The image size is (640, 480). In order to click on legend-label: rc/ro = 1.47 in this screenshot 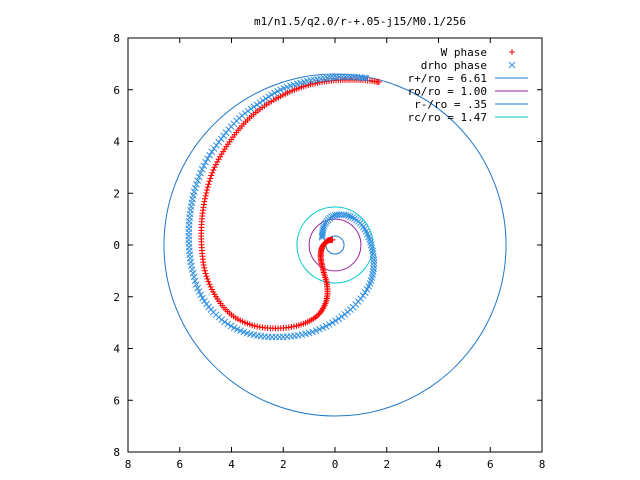, I will do `click(447, 117)`.